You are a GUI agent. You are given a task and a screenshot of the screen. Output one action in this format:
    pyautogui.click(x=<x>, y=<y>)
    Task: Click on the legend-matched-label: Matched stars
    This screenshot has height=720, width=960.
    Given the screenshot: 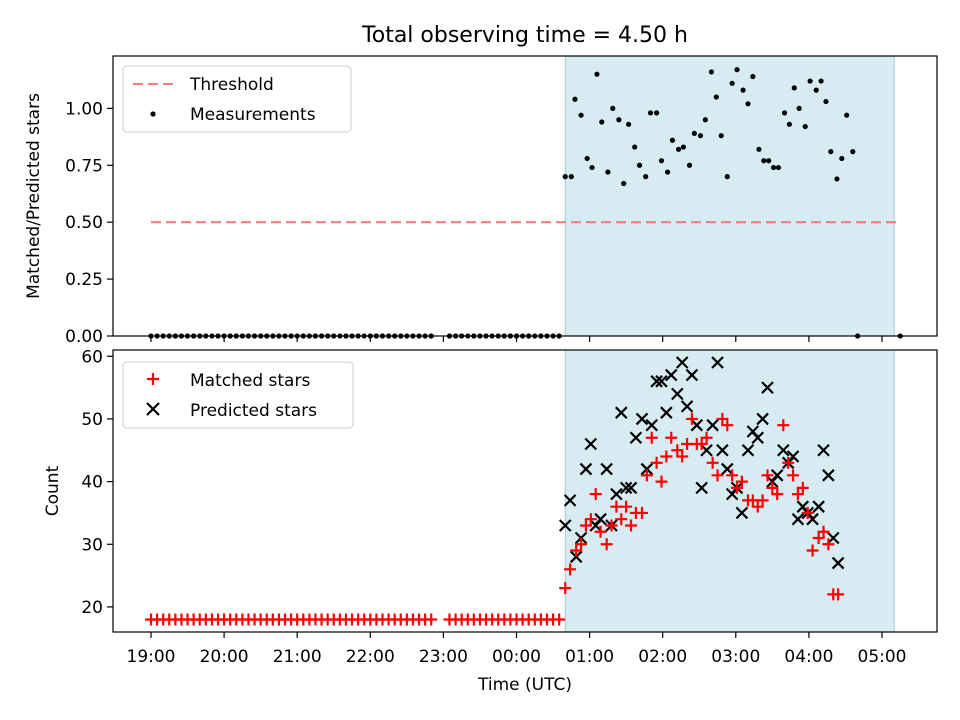 What is the action you would take?
    pyautogui.click(x=250, y=381)
    